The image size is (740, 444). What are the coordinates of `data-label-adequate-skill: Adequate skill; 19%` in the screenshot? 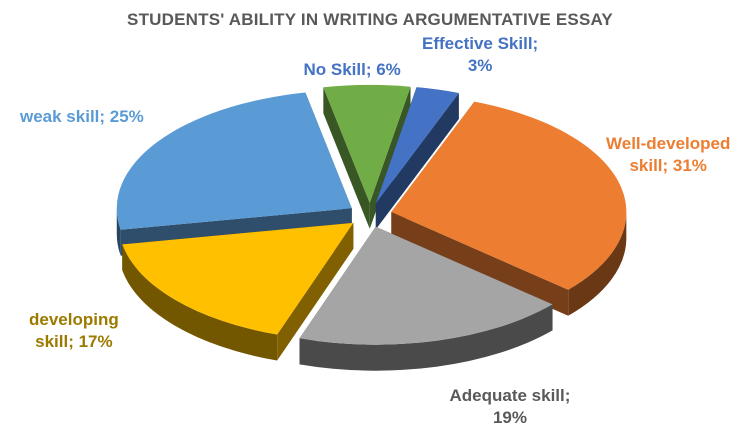 It's located at (510, 407).